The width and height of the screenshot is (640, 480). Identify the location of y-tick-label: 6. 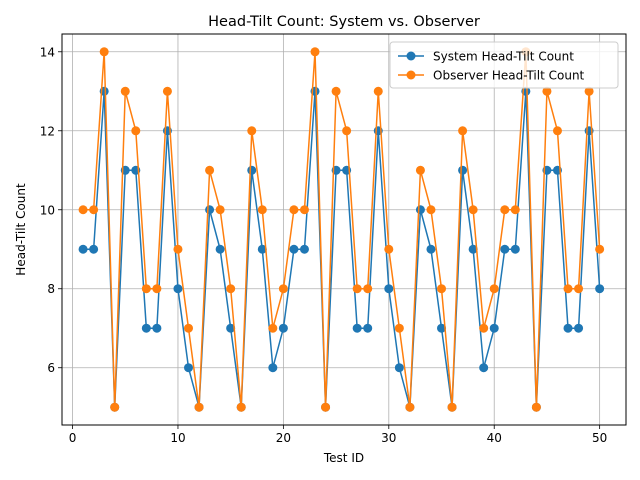
(51, 368).